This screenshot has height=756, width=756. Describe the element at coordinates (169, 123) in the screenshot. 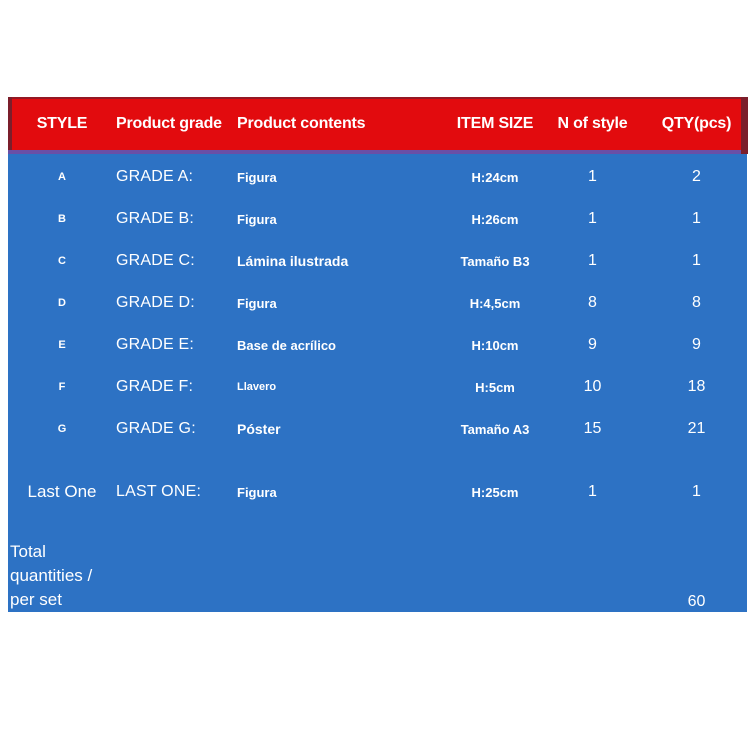

I see `column-header-product-grade: Product grade` at that location.